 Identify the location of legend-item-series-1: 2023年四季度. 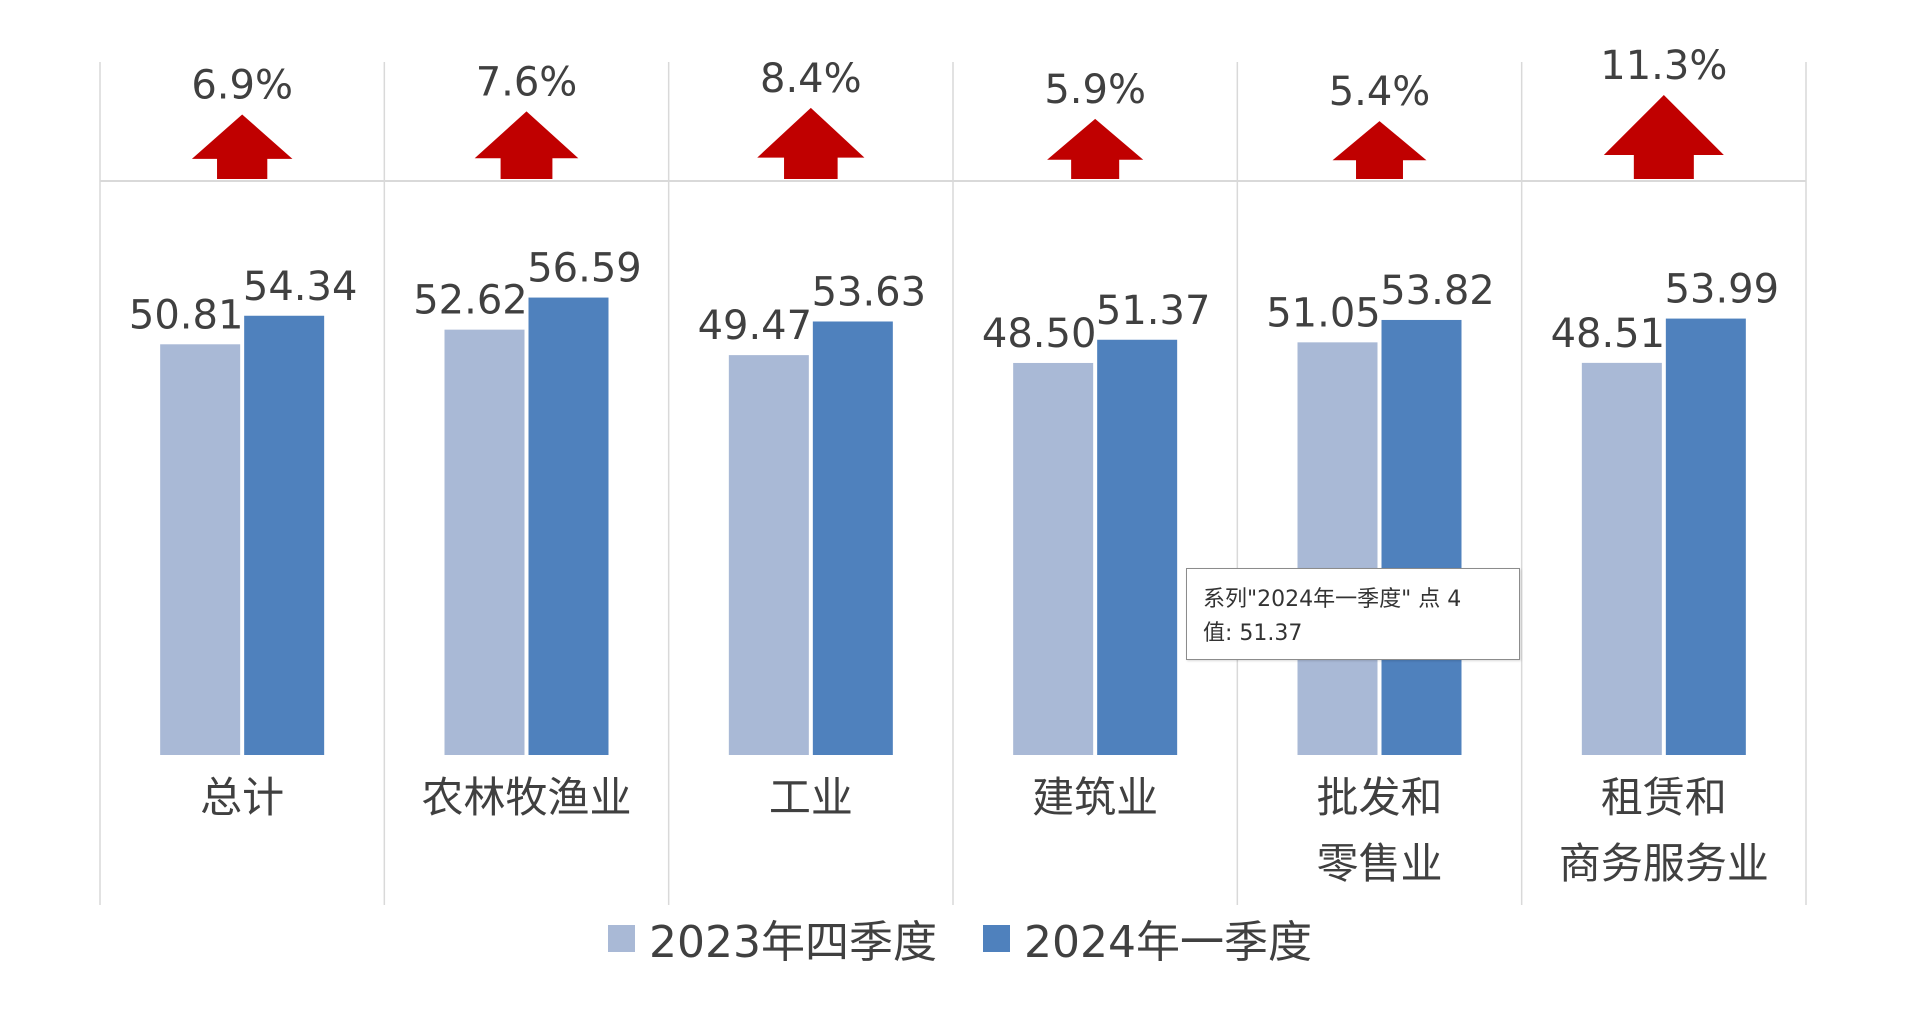
(772, 938).